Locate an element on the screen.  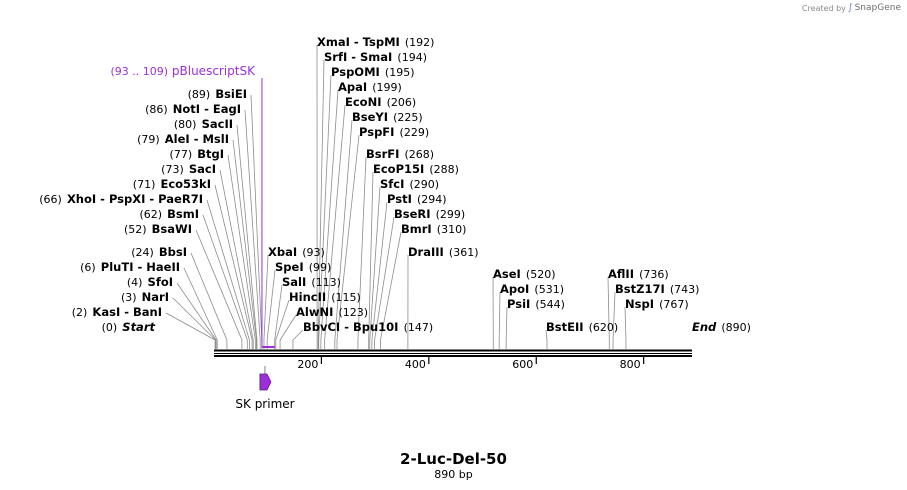
site-label-end: End (890) is located at coordinates (721, 325).